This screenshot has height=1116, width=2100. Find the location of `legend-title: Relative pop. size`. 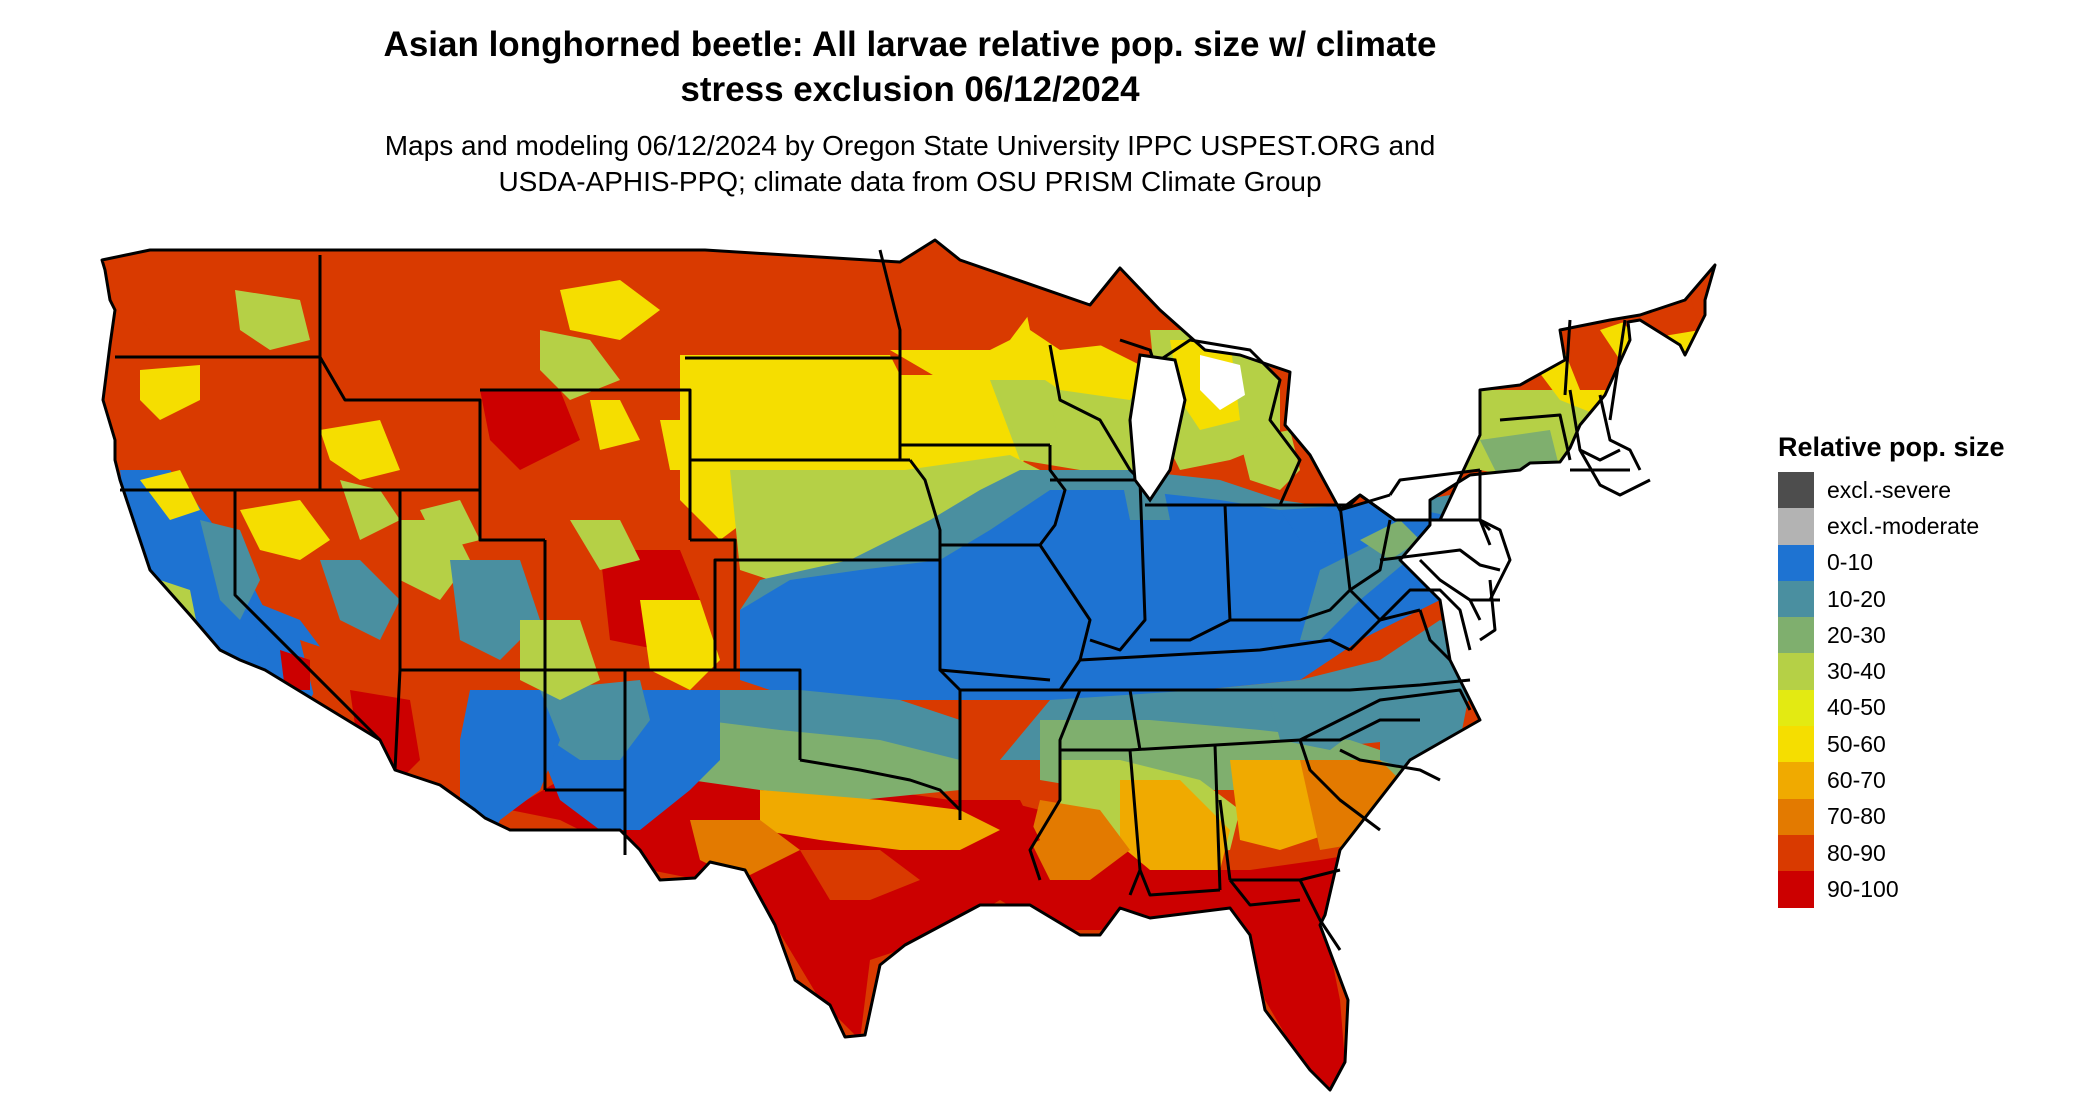

legend-title: Relative pop. size is located at coordinates (1891, 447).